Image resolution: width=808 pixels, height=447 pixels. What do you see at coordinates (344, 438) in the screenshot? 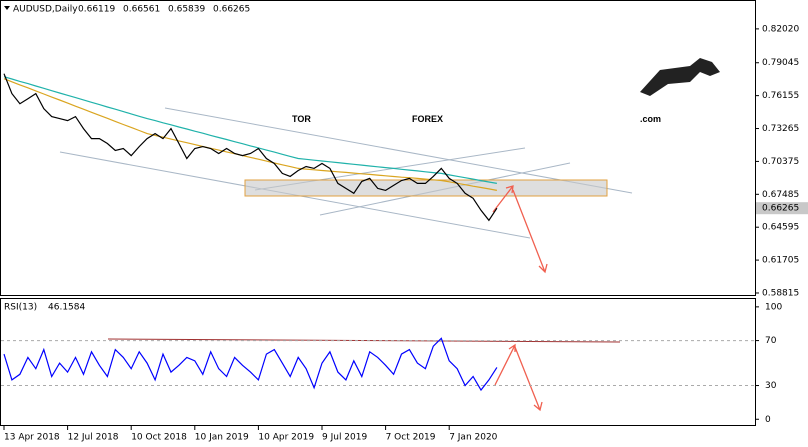
I see `x-tick-label: 9 Jul 2019` at bounding box center [344, 438].